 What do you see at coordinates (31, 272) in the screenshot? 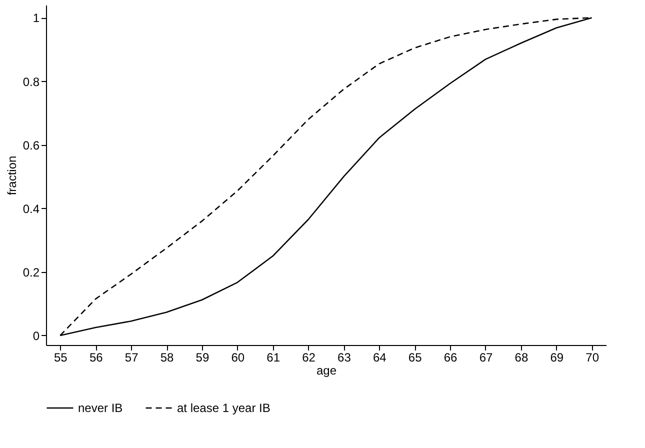
I see `y-tick-label: 0.2` at bounding box center [31, 272].